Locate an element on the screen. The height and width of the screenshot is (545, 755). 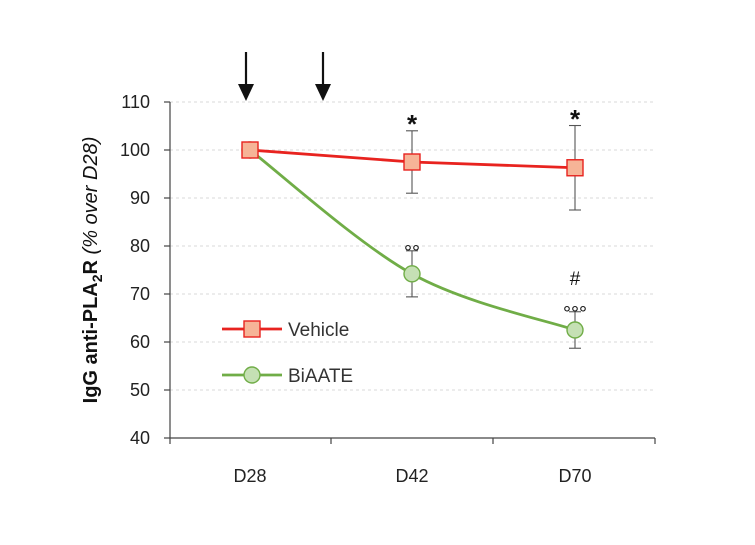
y-axis-label: IgG anti-PLA2R (% over D28) is located at coordinates (92, 270).